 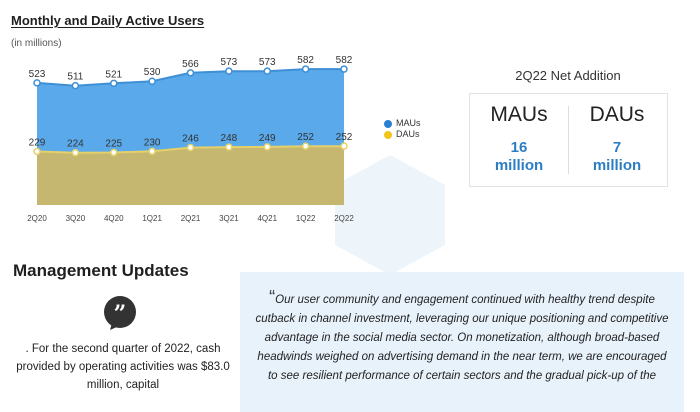 What do you see at coordinates (519, 165) in the screenshot?
I see `net-addition-maus-unit: million` at bounding box center [519, 165].